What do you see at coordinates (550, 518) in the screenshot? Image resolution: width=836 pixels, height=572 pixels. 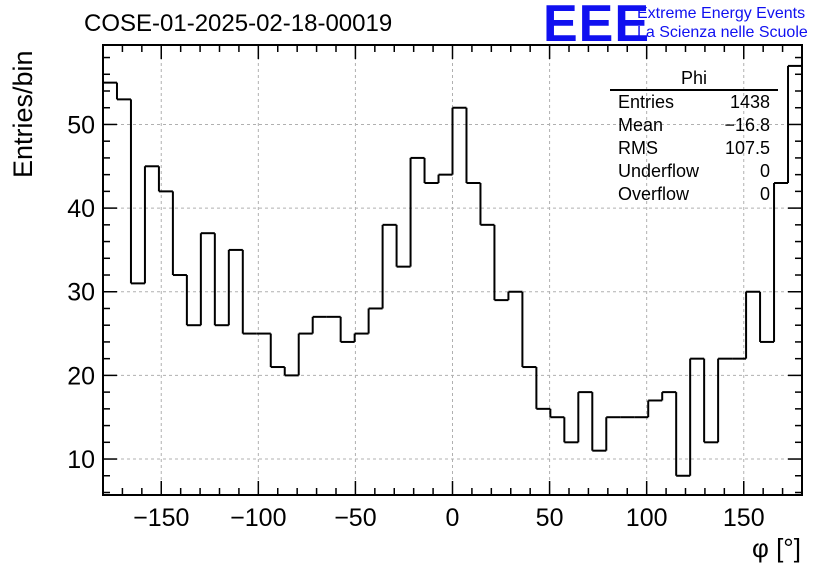 I see `x-tick-label: 50` at bounding box center [550, 518].